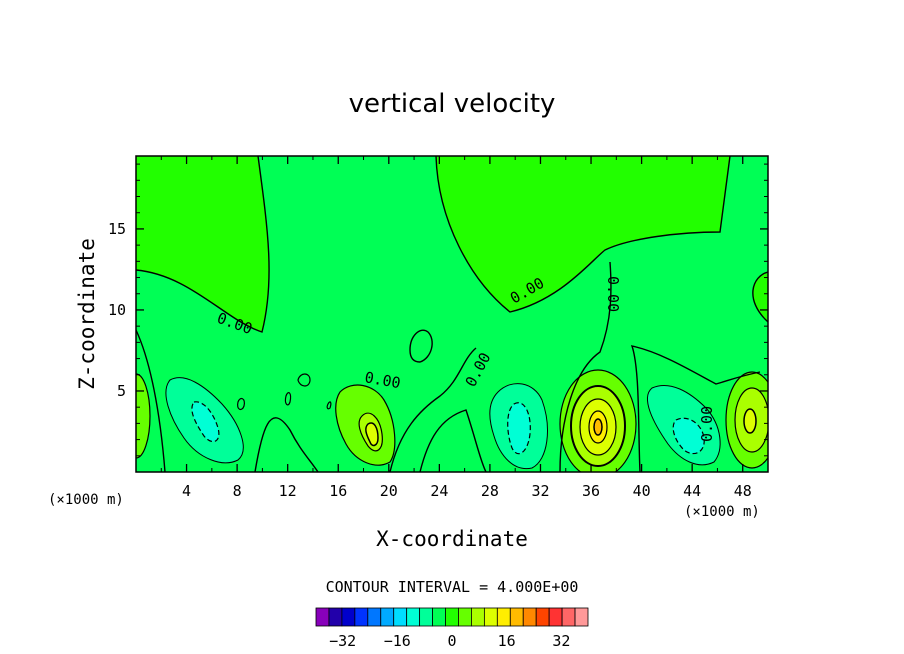 This screenshot has height=654, width=904. What do you see at coordinates (389, 491) in the screenshot?
I see `x-tick-label: 20` at bounding box center [389, 491].